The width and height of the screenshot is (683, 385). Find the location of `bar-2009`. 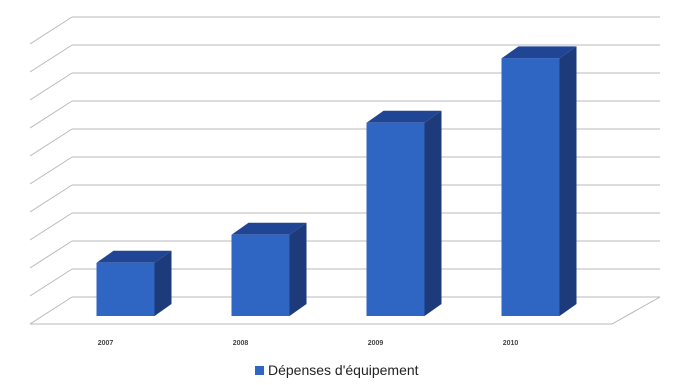

bar-2009 is located at coordinates (404, 213).